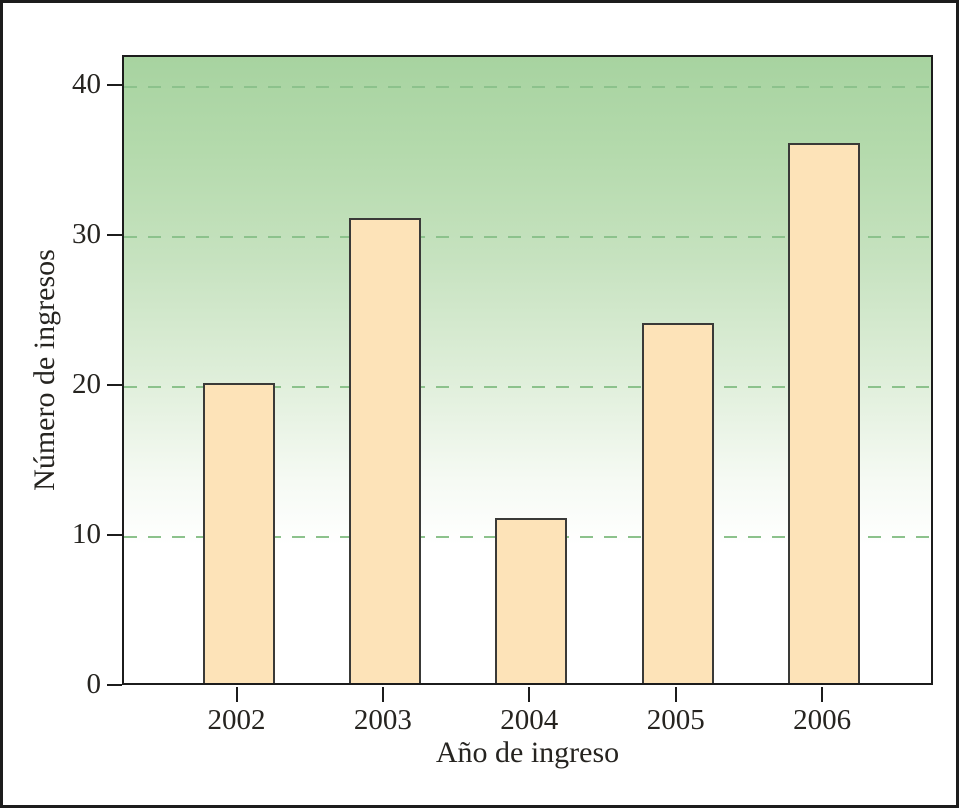  I want to click on x-tick-label-2004: 2004, so click(529, 720).